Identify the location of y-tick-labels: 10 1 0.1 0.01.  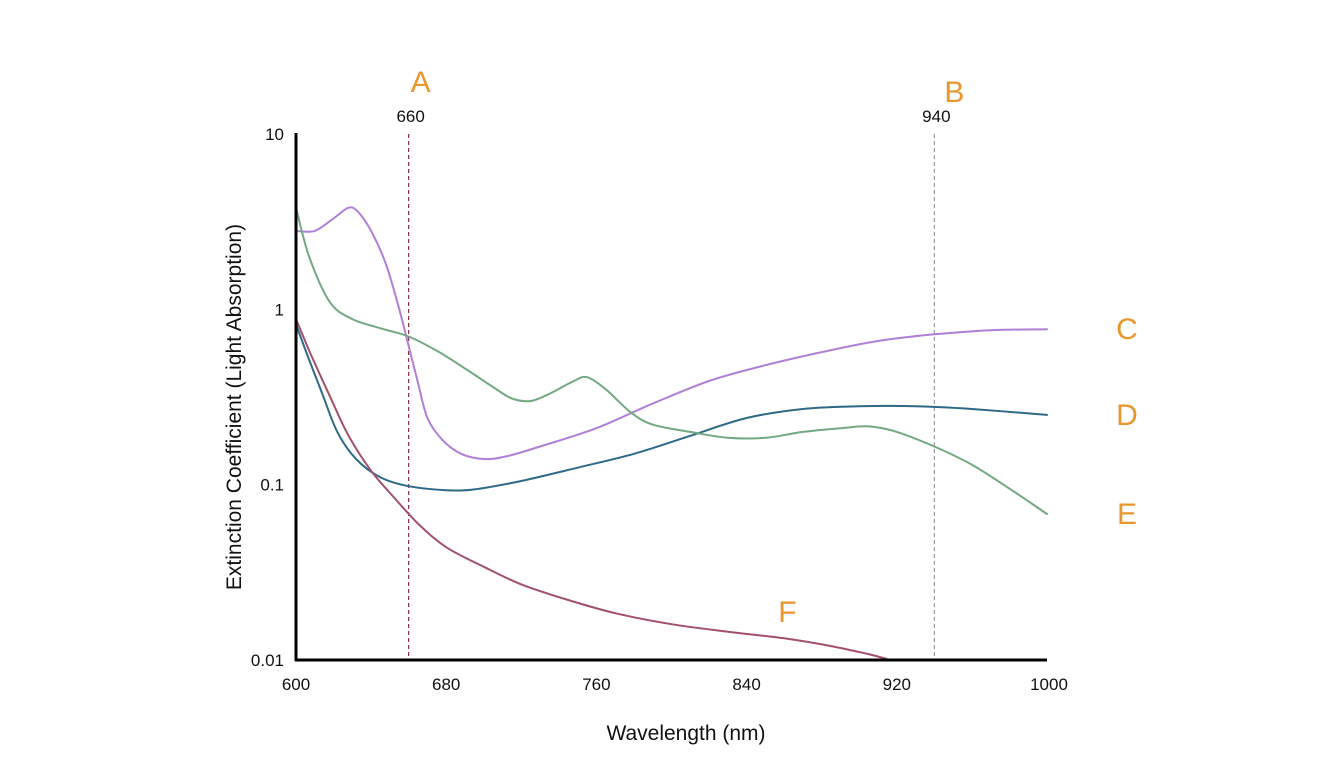
(267, 397).